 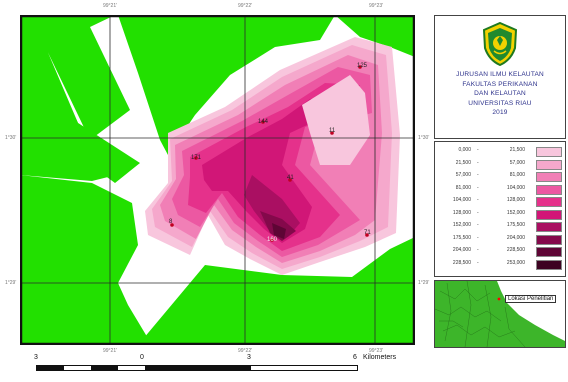 I want to click on legend-low: 152,000, so click(x=461, y=225).